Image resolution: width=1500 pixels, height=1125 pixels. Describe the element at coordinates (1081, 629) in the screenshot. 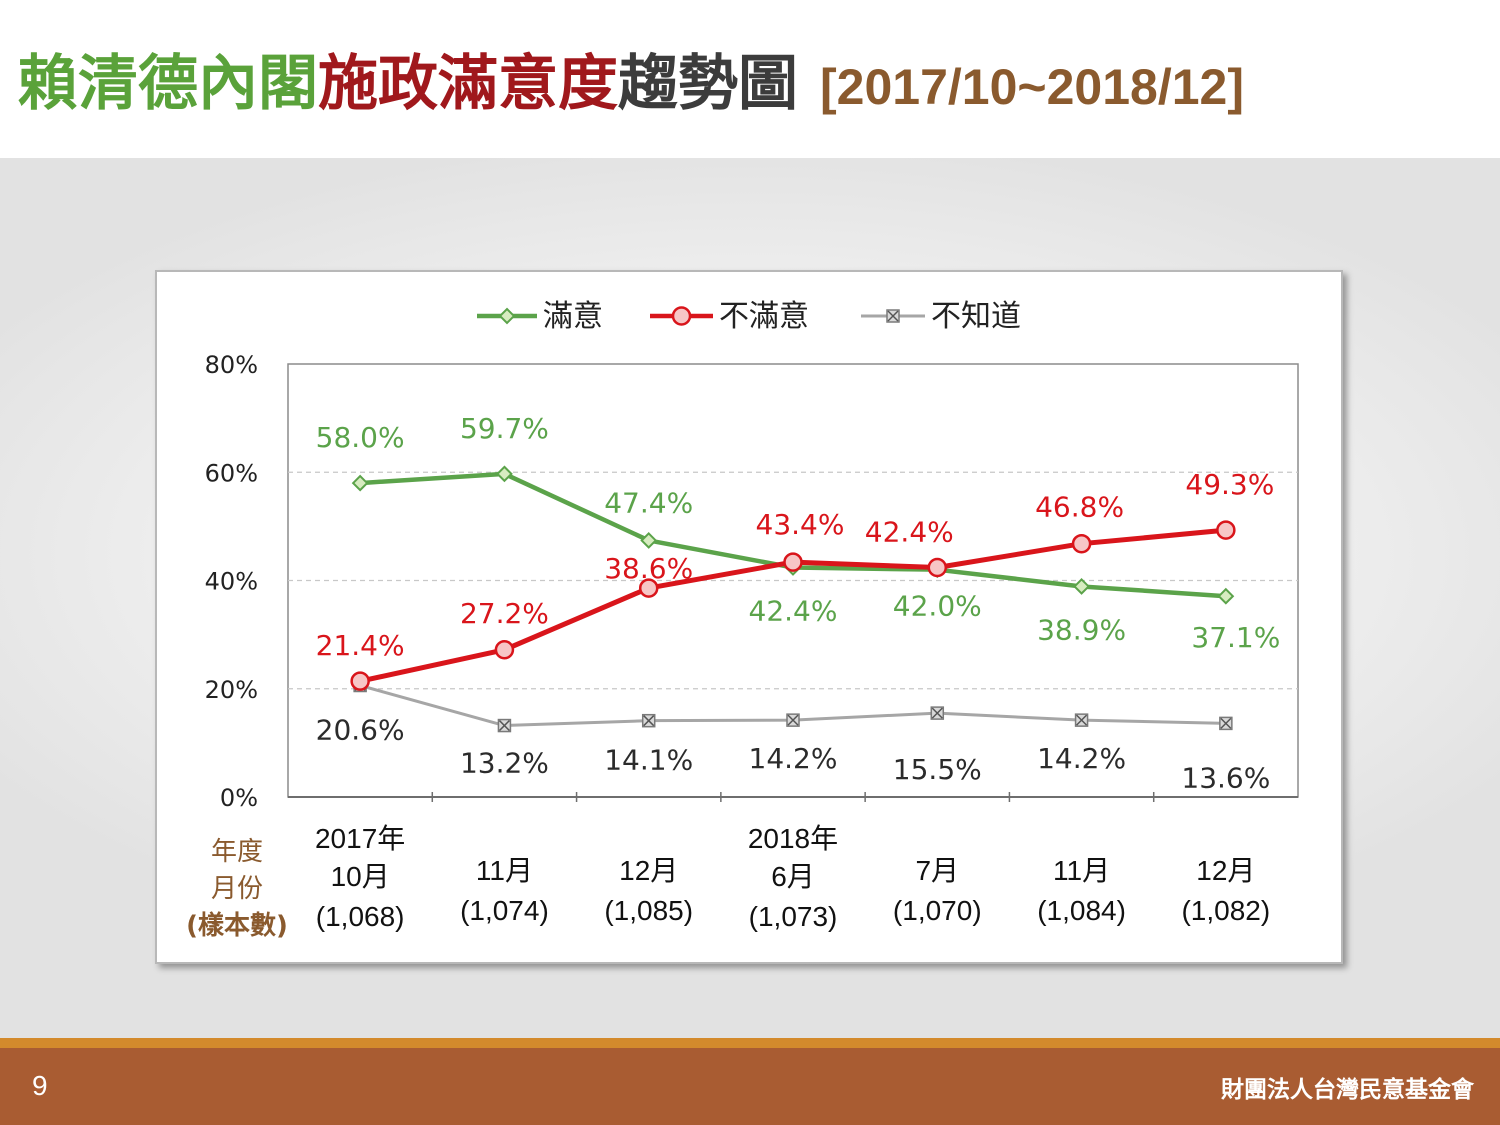

I see `data-label-0-5: 38.9%` at that location.